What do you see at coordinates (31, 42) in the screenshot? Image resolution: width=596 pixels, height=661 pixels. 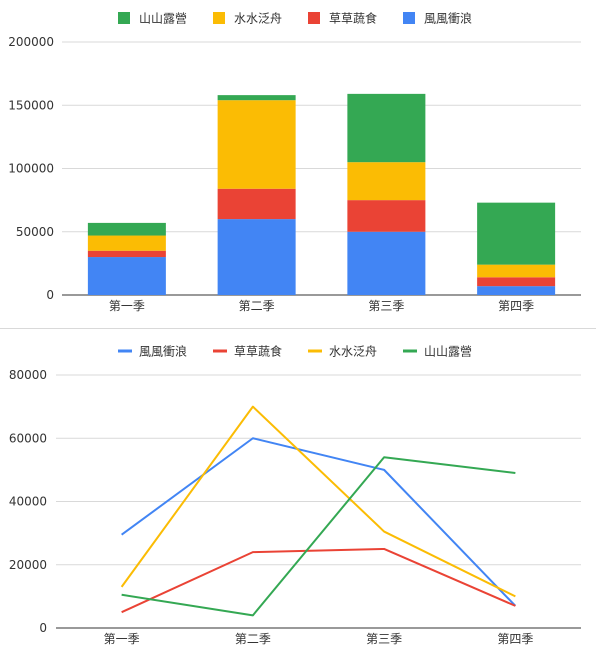 I see `y-tick-label: 200000` at bounding box center [31, 42].